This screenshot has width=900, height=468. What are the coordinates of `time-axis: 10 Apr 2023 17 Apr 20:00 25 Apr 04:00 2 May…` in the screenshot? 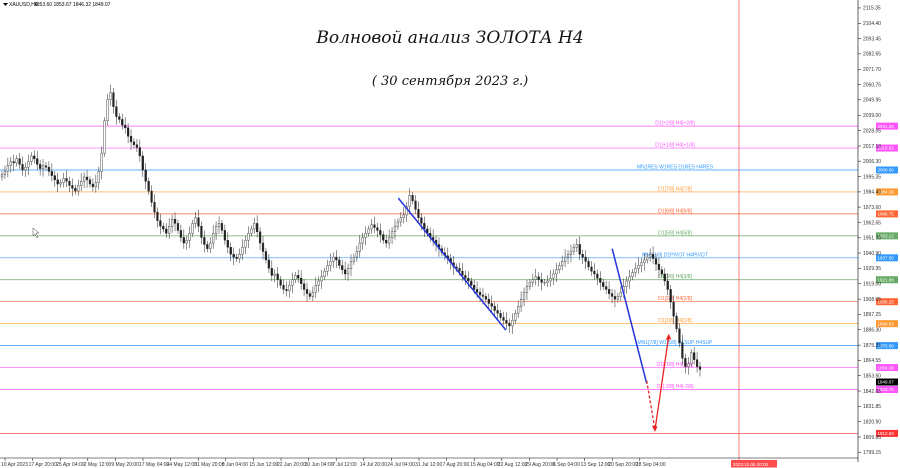 It's located at (389, 463).